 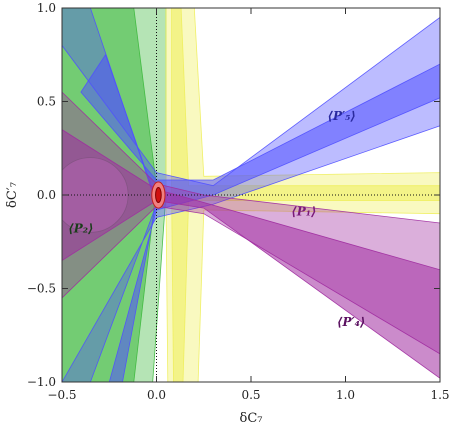 I want to click on y-tick-label: −1.0, so click(x=41, y=382).